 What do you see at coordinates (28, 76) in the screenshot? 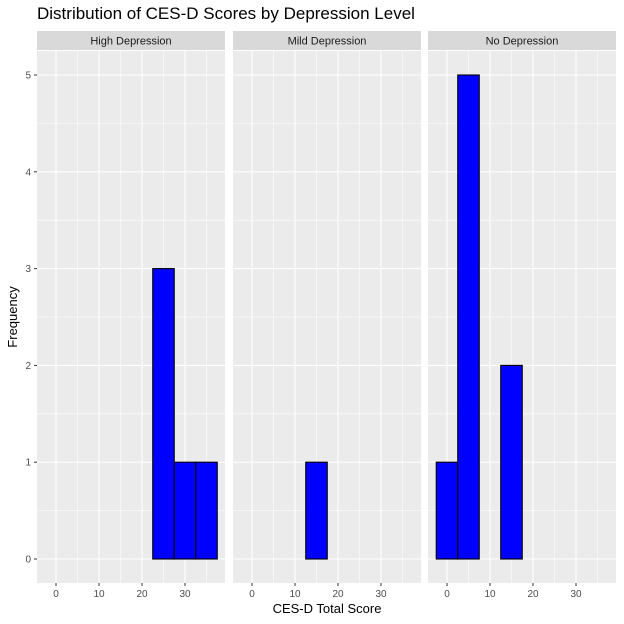
I see `y-tick-label: 5` at bounding box center [28, 76].